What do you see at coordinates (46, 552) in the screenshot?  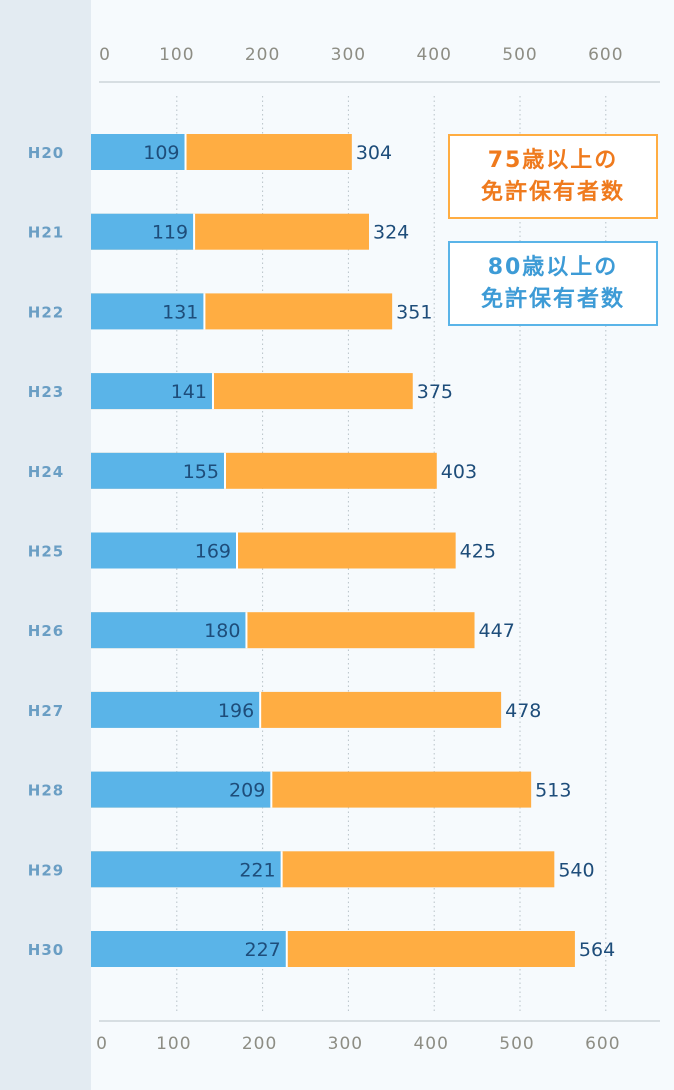 I see `category-label-H25: H25` at bounding box center [46, 552].